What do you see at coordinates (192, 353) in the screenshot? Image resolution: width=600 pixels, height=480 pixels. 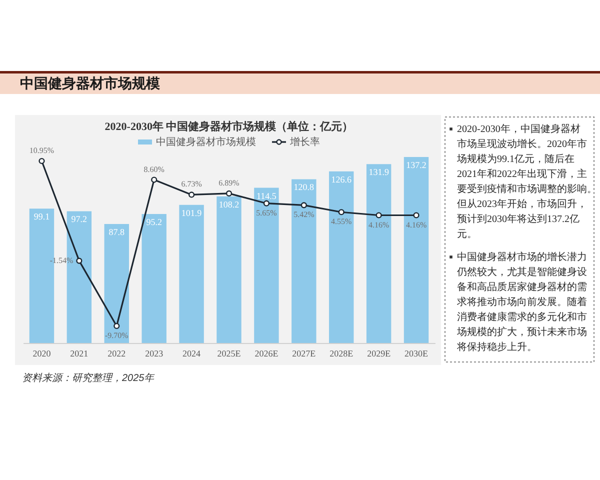 I see `x-tick-label: 2024` at bounding box center [192, 353].